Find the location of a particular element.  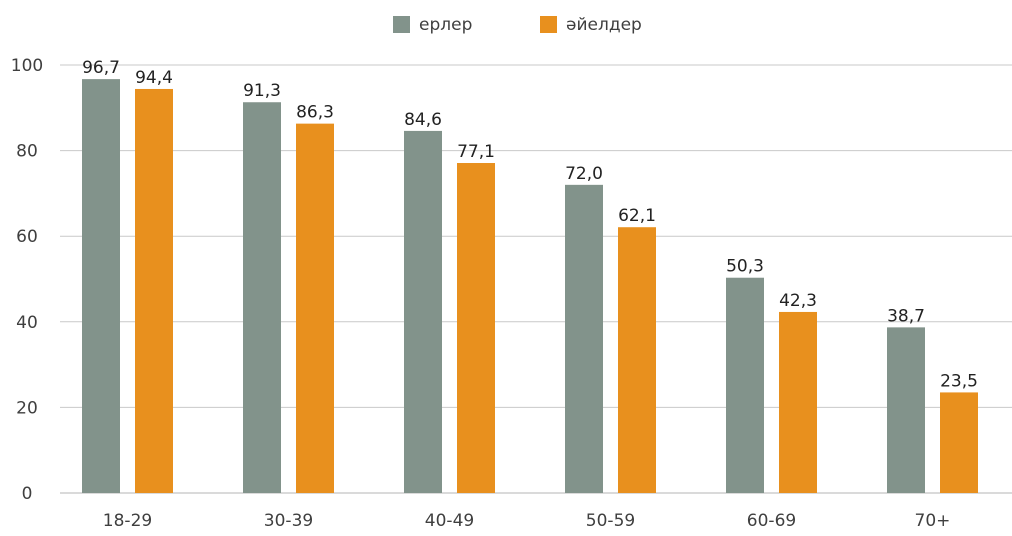

bar-men-70+ is located at coordinates (906, 410).